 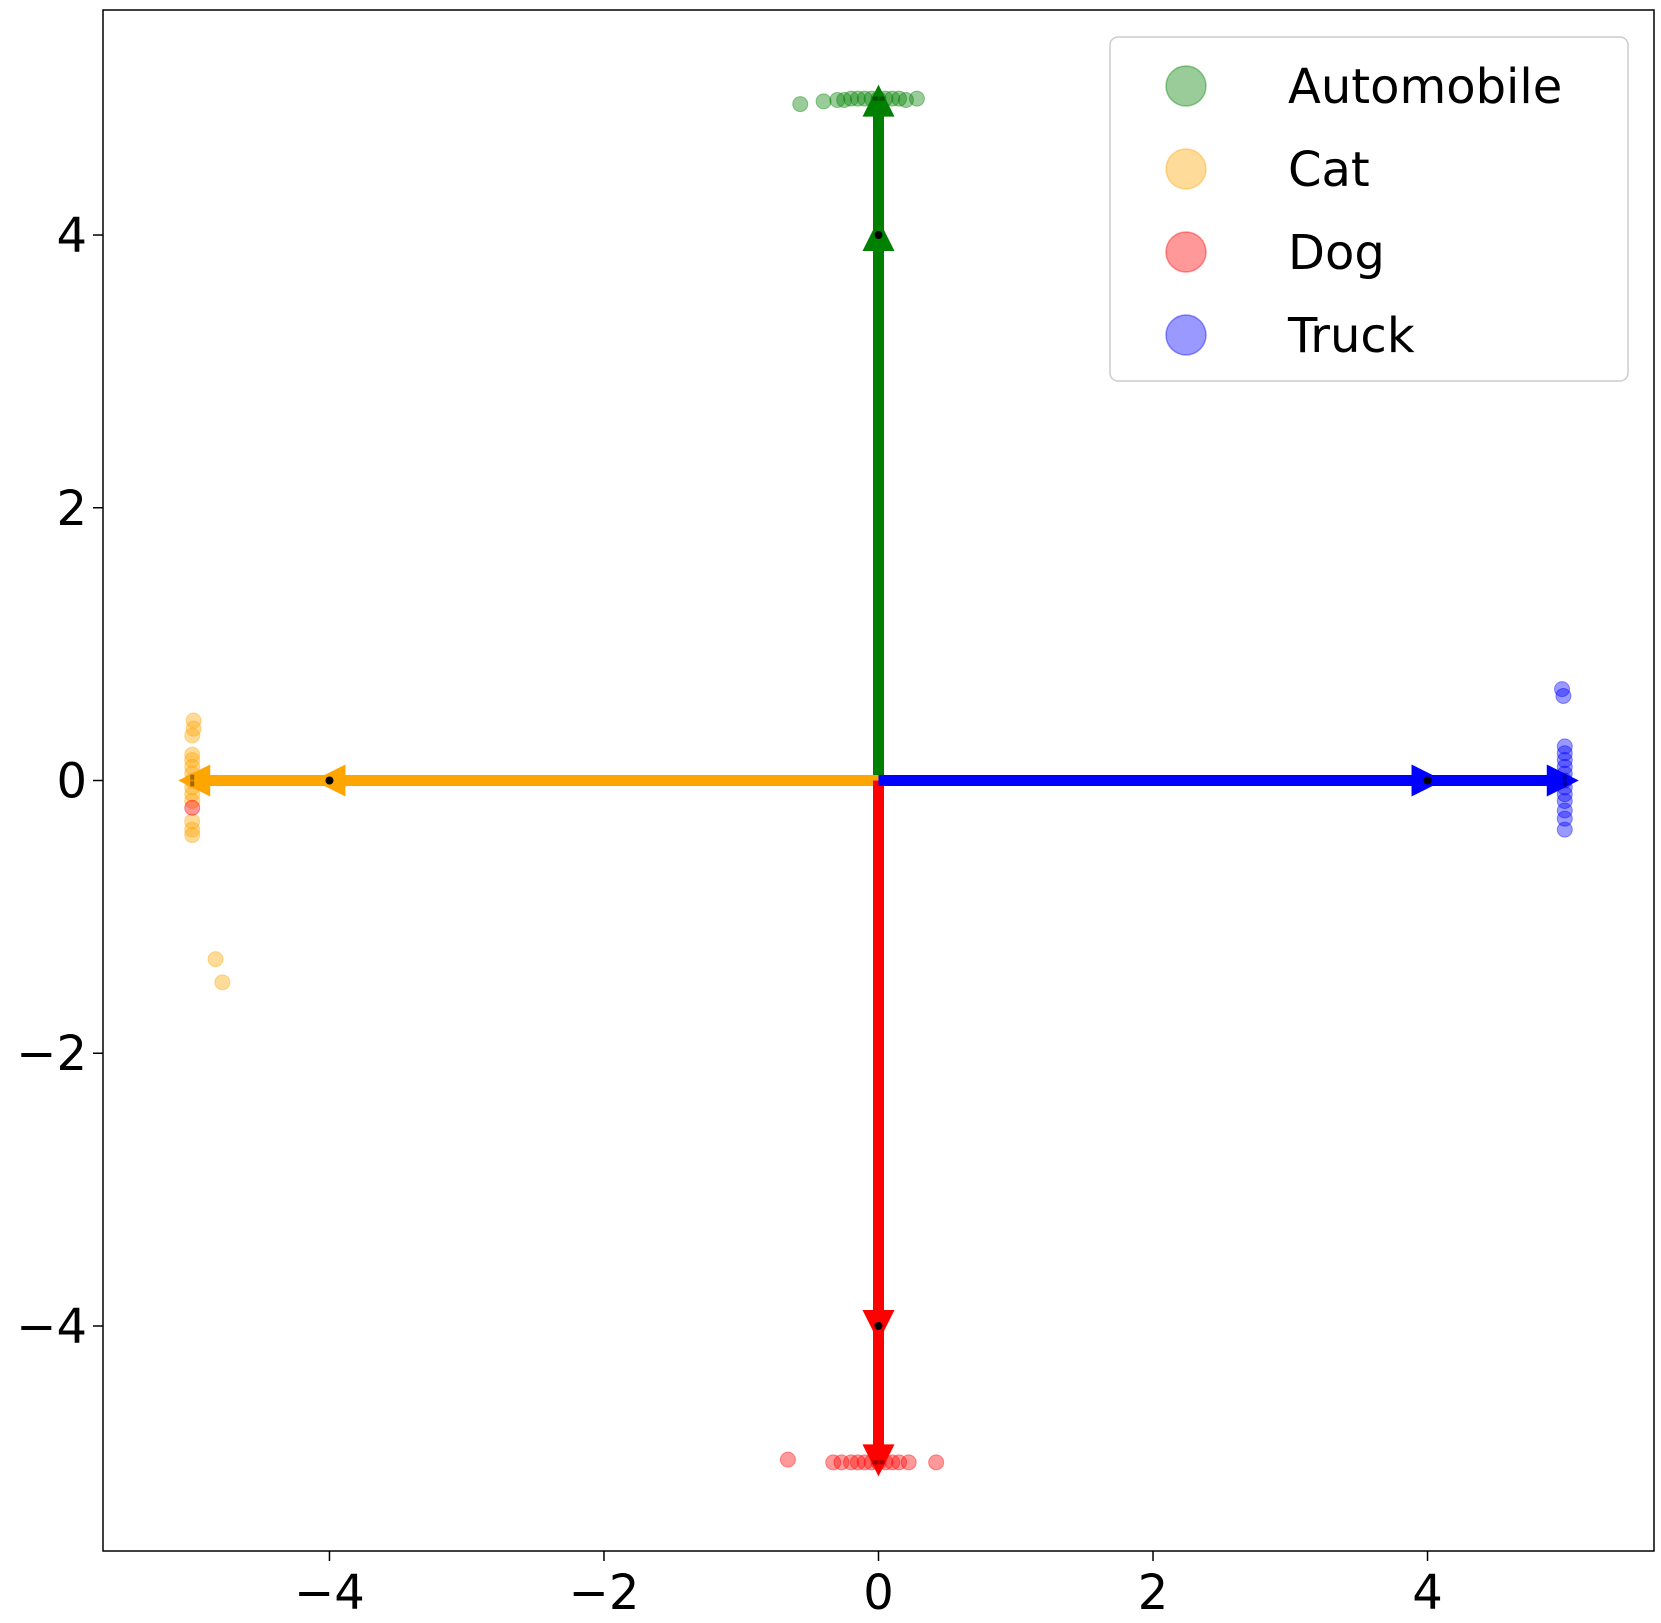 I want to click on legend-label-automobile: Automobile, so click(x=1425, y=87).